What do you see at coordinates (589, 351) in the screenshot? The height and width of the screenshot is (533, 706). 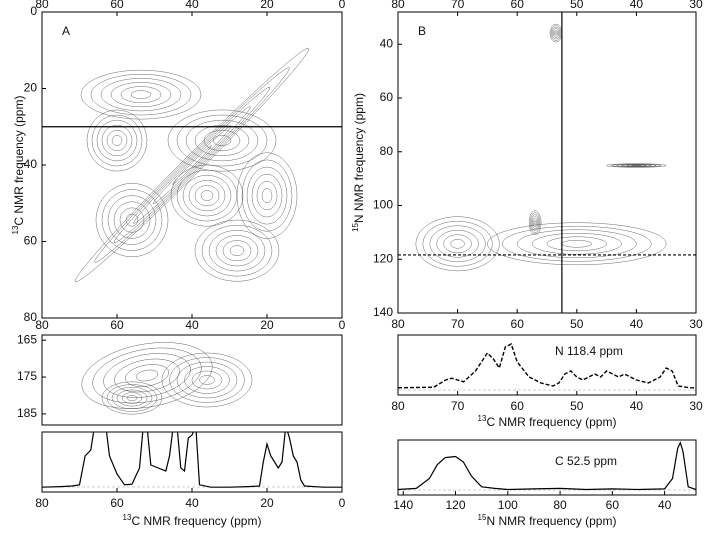 I see `annotation: N 118.4 ppm` at bounding box center [589, 351].